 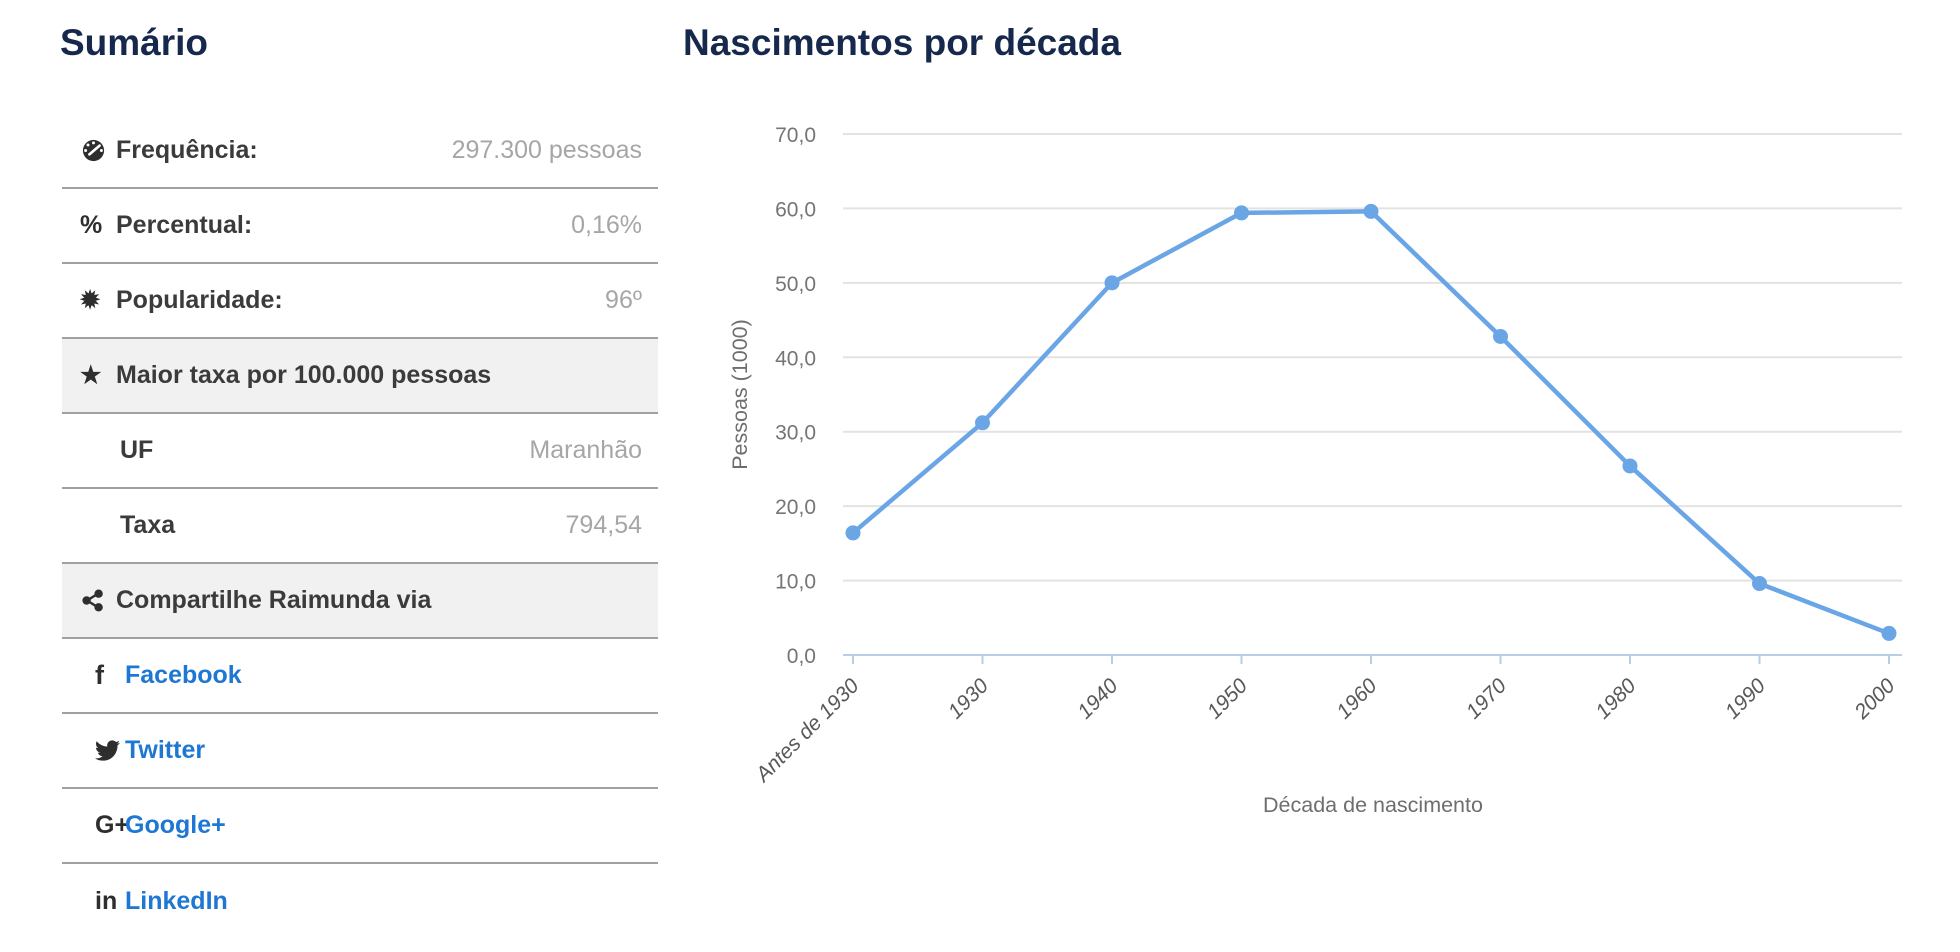 I want to click on summary-row-taxa: Taxa 794,54, so click(x=360, y=526).